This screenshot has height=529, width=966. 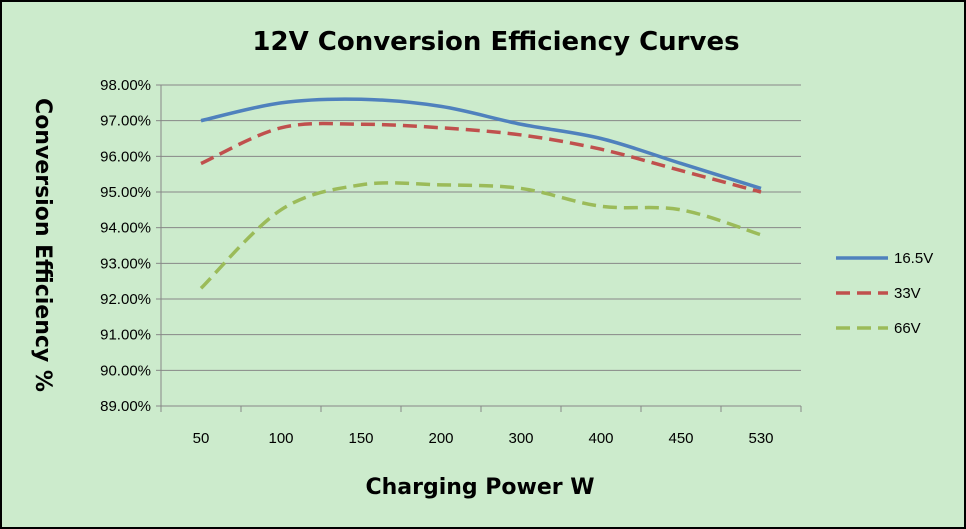 What do you see at coordinates (125, 299) in the screenshot?
I see `y-tick-label: 92.00%` at bounding box center [125, 299].